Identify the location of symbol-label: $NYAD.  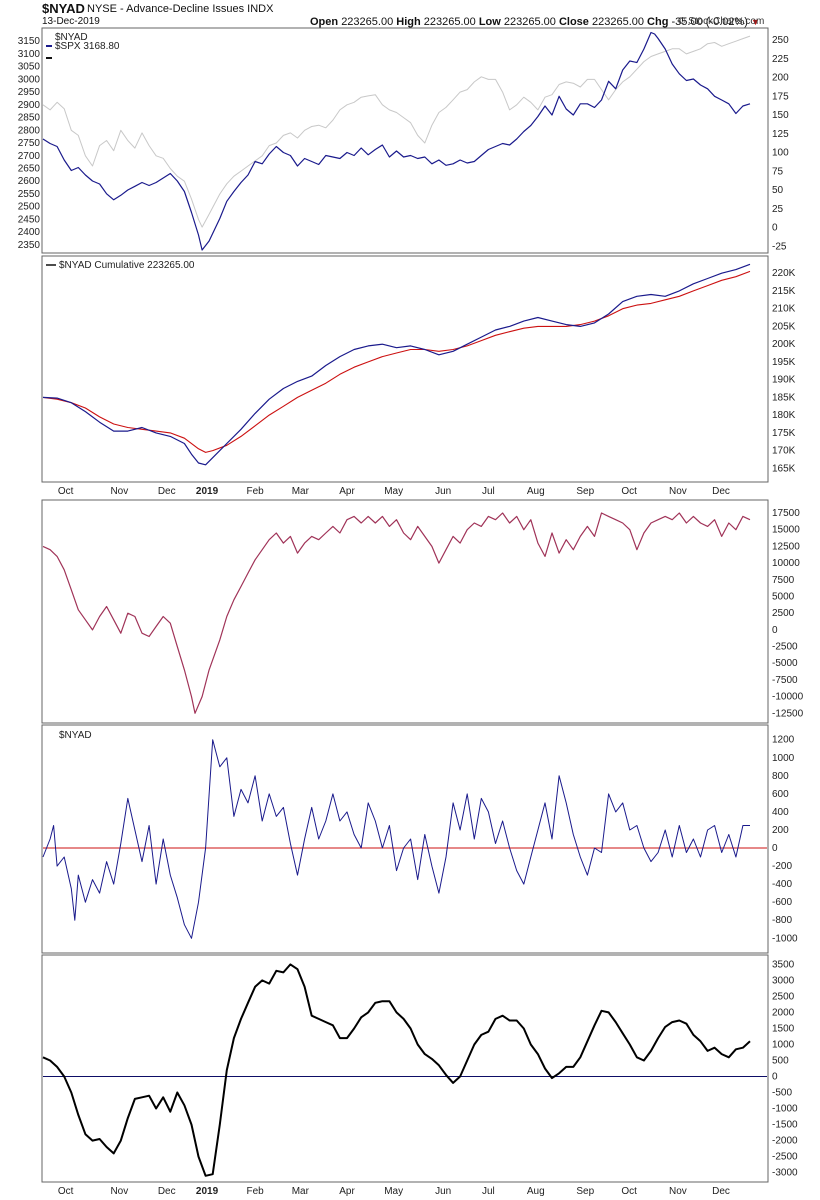
(63, 8).